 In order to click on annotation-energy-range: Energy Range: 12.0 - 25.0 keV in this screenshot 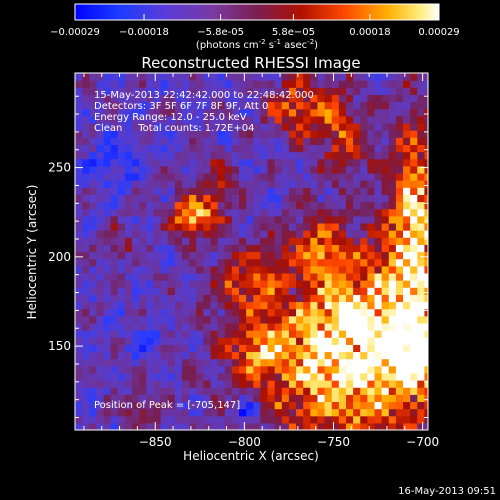, I will do `click(170, 117)`.